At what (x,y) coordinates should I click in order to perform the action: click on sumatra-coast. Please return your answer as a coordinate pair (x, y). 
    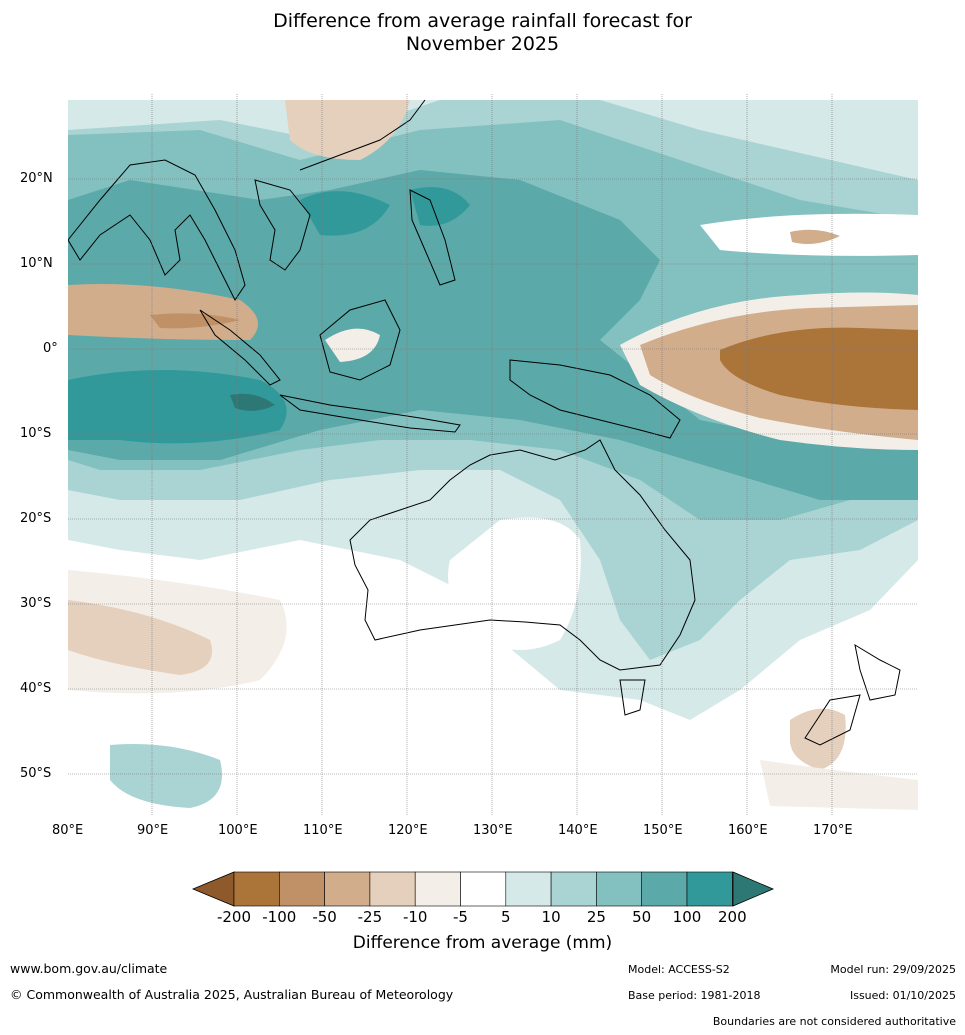
    Looking at the image, I should click on (240, 347).